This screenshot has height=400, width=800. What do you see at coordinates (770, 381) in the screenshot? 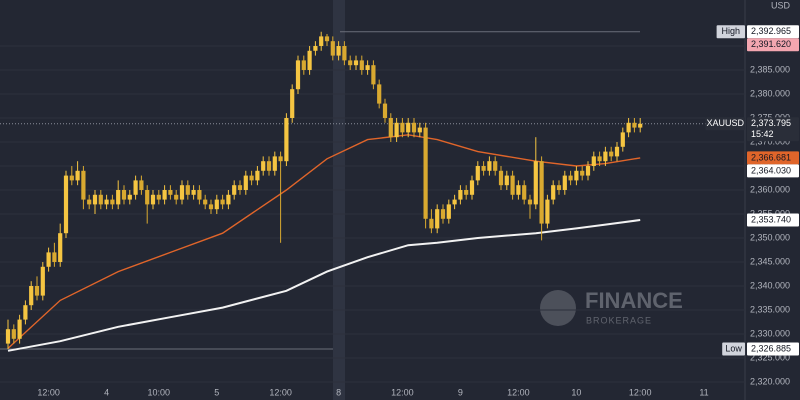
I see `y-tick-label: 2,320.000` at bounding box center [770, 381].